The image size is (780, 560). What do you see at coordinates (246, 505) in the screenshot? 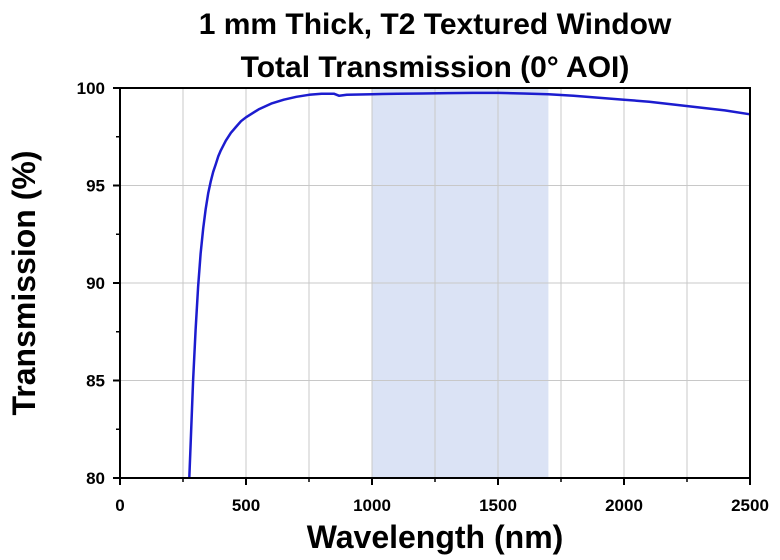
I see `x-tick-label: 500` at bounding box center [246, 505].